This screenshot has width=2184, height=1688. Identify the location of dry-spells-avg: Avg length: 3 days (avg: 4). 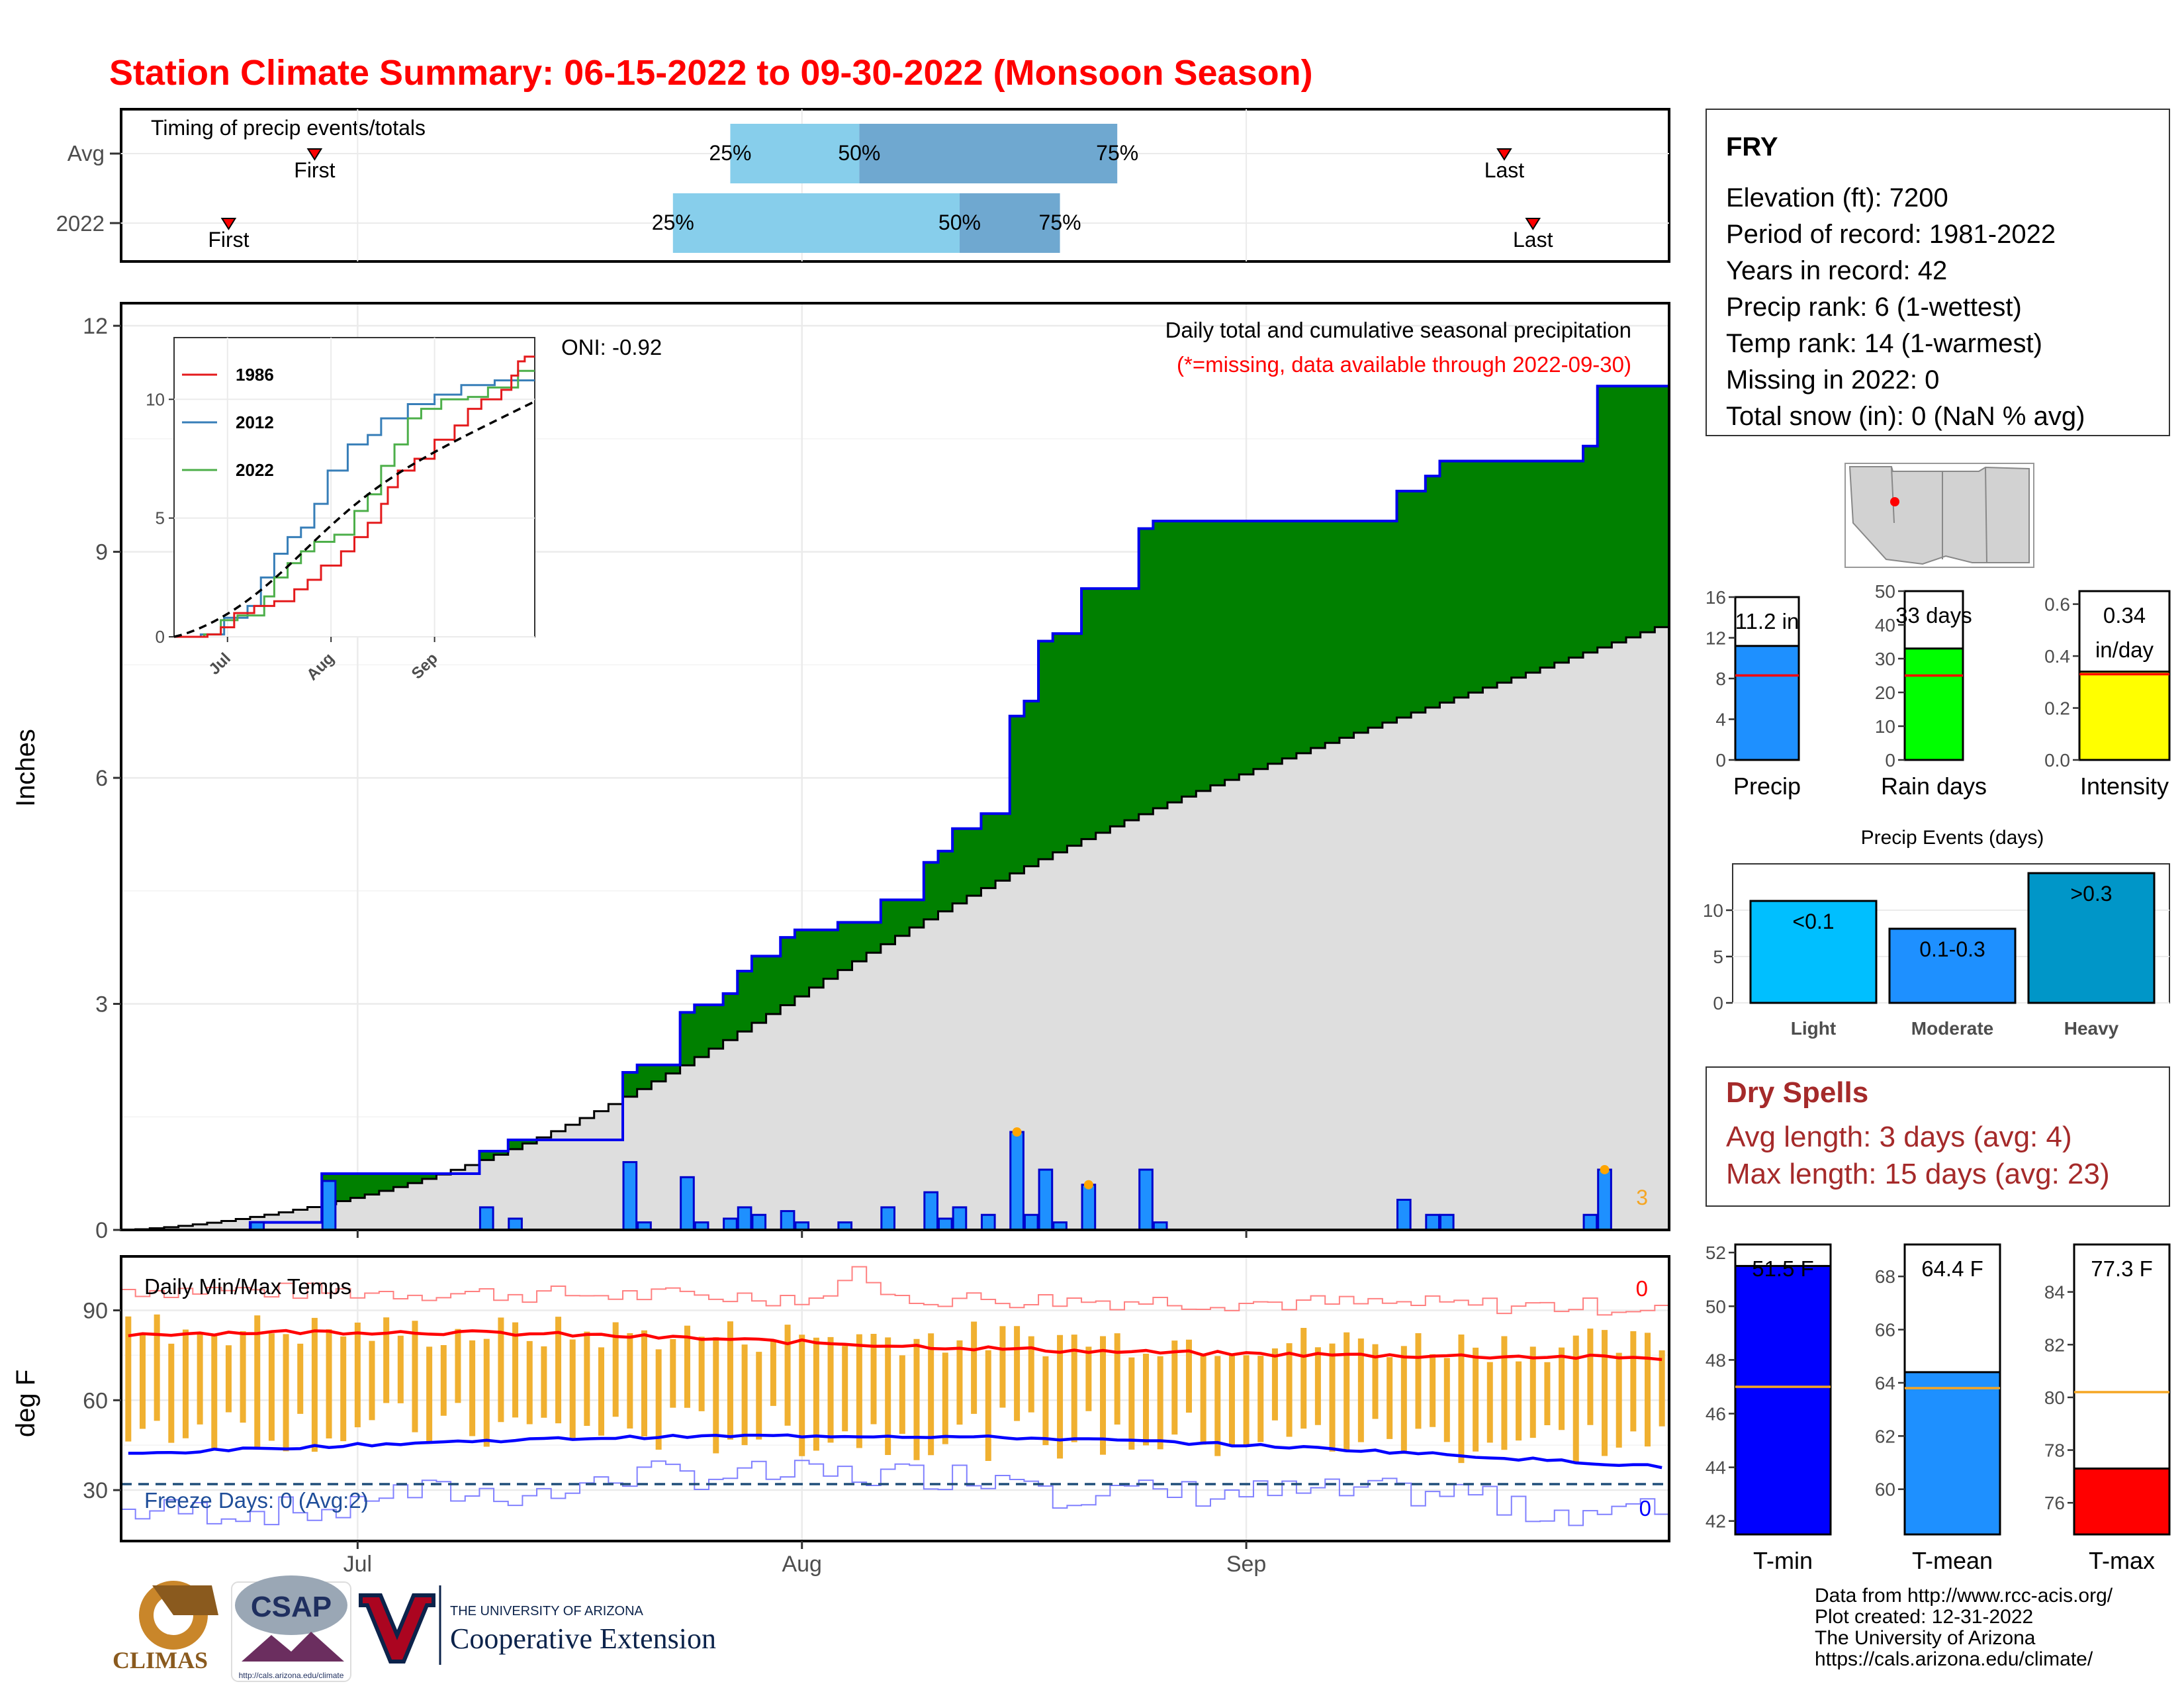
(1899, 1137).